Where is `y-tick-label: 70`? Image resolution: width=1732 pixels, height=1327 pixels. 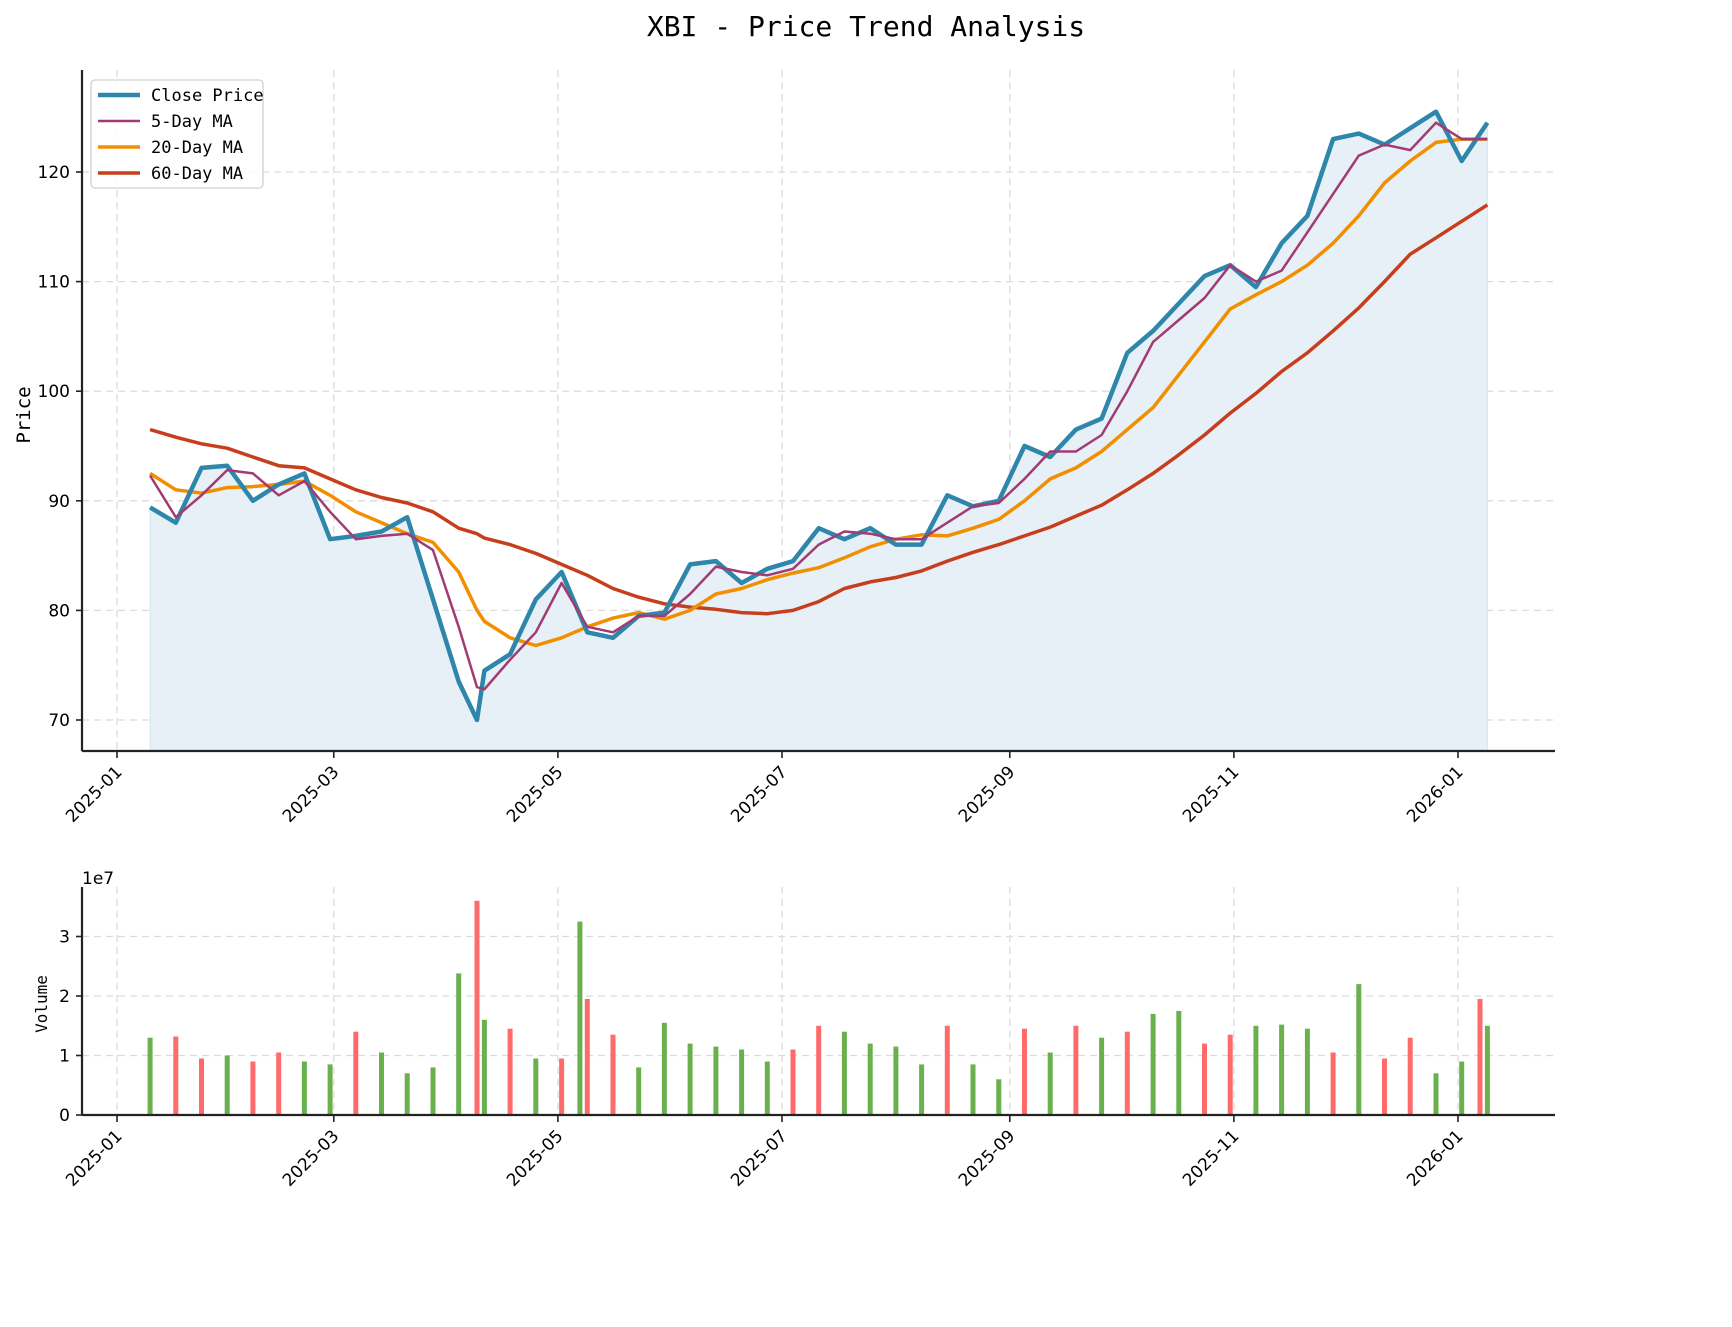
y-tick-label: 70 is located at coordinates (59, 721).